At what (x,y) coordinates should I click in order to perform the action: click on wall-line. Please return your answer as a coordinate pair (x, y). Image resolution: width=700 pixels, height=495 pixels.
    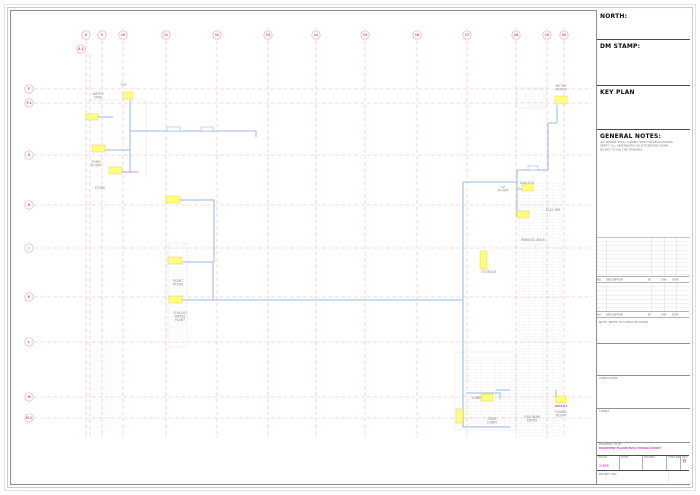
    Looking at the image, I should click on (485, 391).